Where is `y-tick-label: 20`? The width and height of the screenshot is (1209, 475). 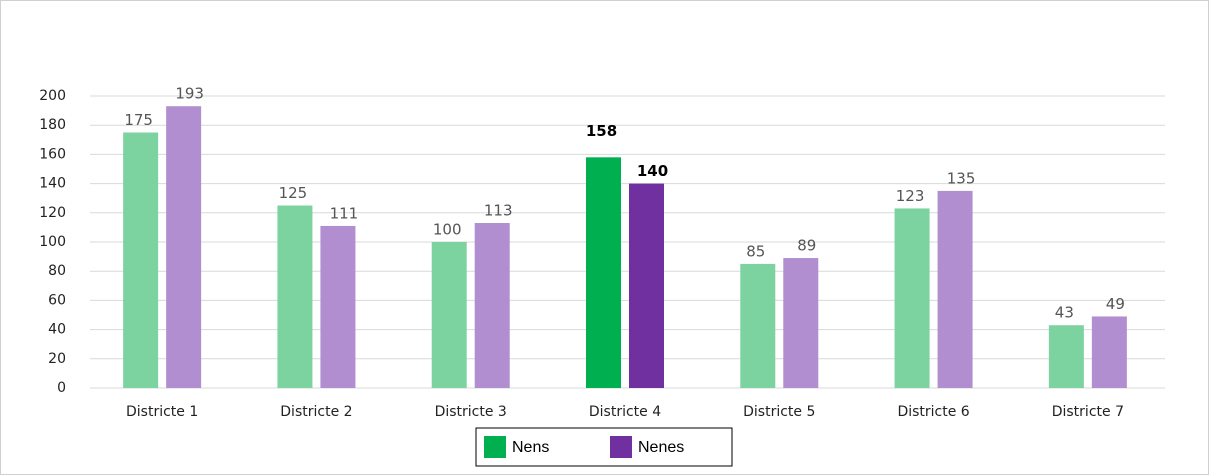 y-tick-label: 20 is located at coordinates (57, 359).